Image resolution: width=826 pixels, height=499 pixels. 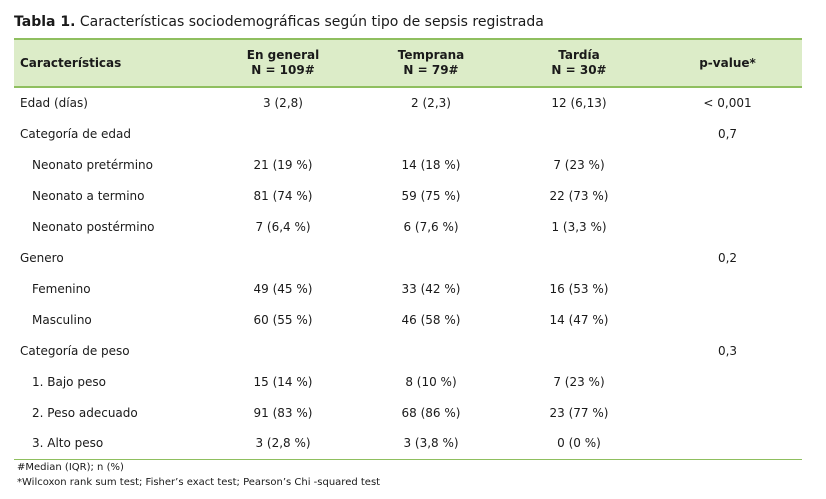 What do you see at coordinates (431, 288) in the screenshot?
I see `cell-temprana: 33 (42 %)` at bounding box center [431, 288].